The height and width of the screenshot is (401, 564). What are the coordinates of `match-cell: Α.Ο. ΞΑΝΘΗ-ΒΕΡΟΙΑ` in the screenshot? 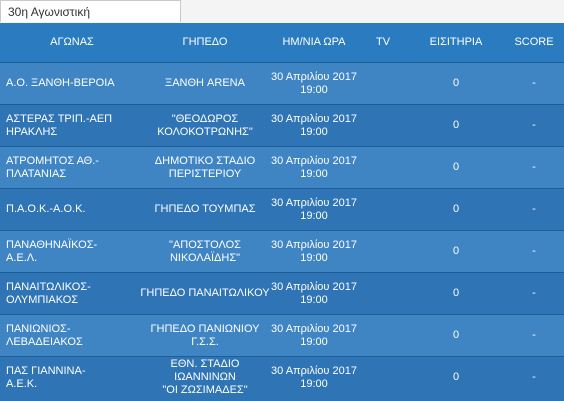 It's located at (70, 83).